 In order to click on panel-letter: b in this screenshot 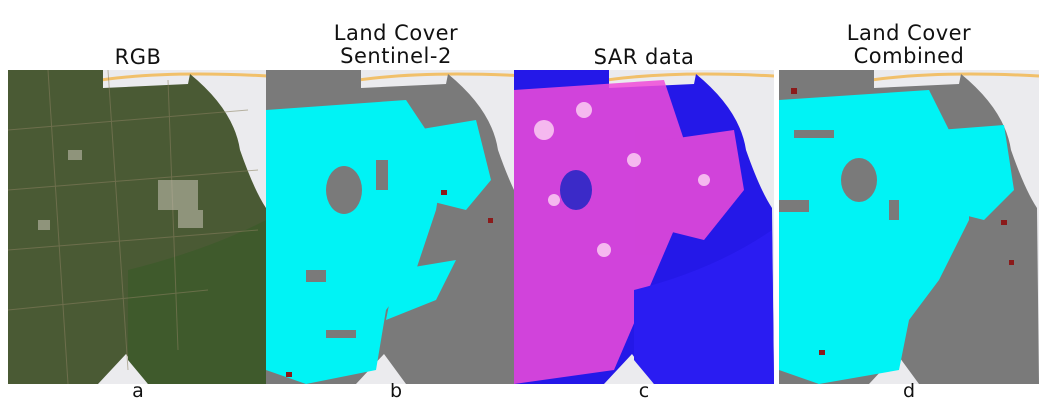, I will do `click(396, 390)`.